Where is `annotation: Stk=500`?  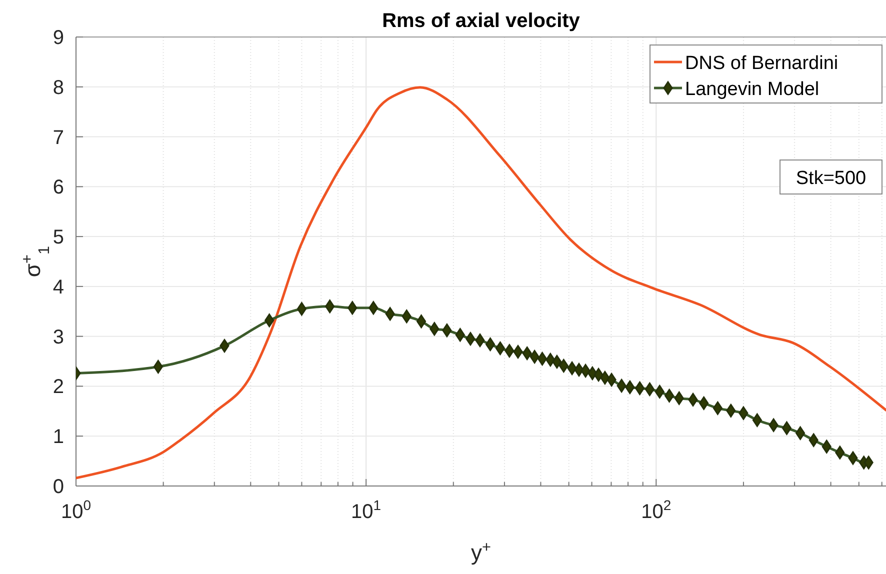
annotation: Stk=500 is located at coordinates (831, 178).